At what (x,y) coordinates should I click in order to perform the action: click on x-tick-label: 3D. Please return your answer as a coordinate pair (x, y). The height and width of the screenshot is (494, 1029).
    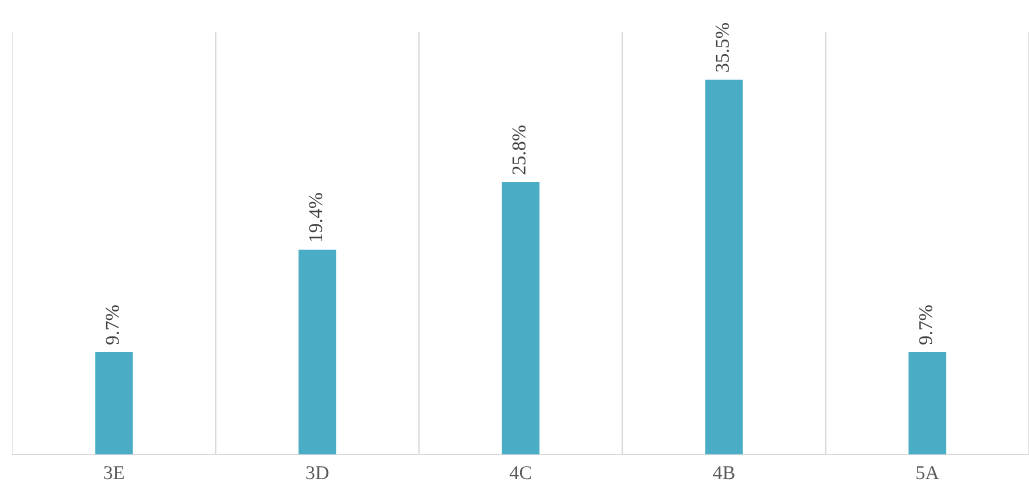
    Looking at the image, I should click on (317, 473).